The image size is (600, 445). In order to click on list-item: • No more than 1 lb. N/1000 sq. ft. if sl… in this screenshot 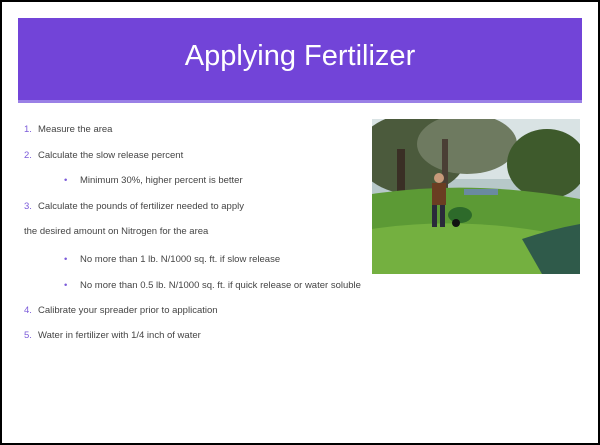, I will do `click(172, 259)`.